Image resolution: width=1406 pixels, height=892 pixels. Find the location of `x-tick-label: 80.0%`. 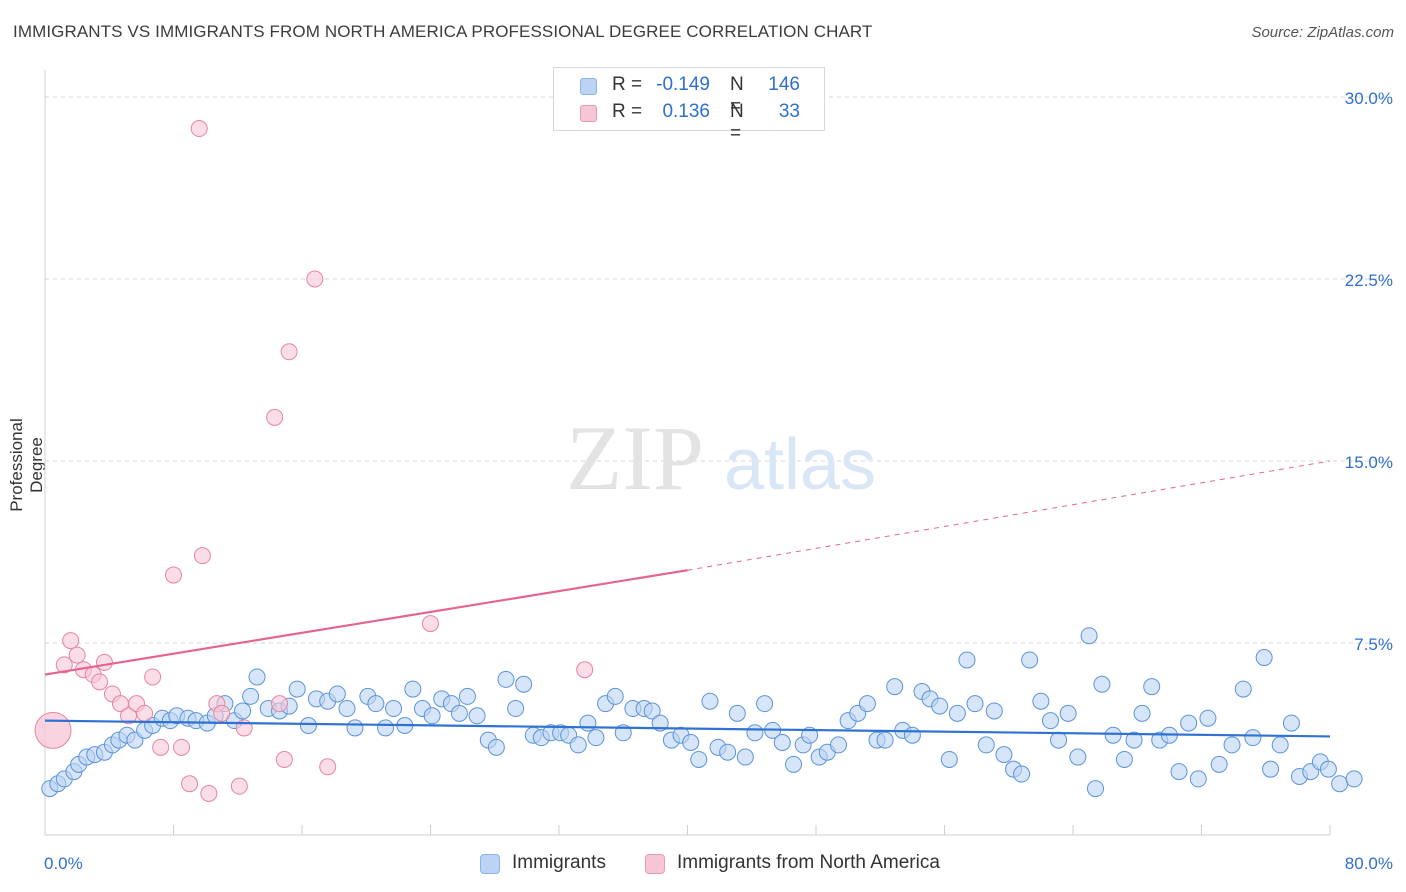

x-tick-label: 80.0% is located at coordinates (1369, 863).